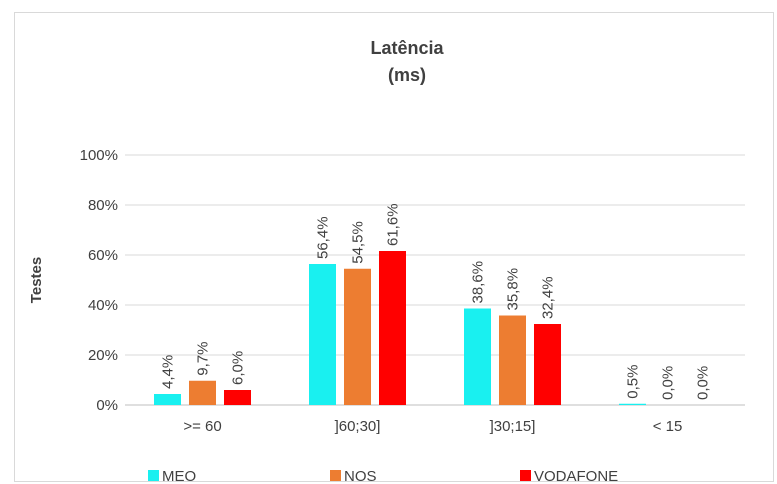 The image size is (777, 484). Describe the element at coordinates (513, 289) in the screenshot. I see `data-label: 35,8%` at that location.